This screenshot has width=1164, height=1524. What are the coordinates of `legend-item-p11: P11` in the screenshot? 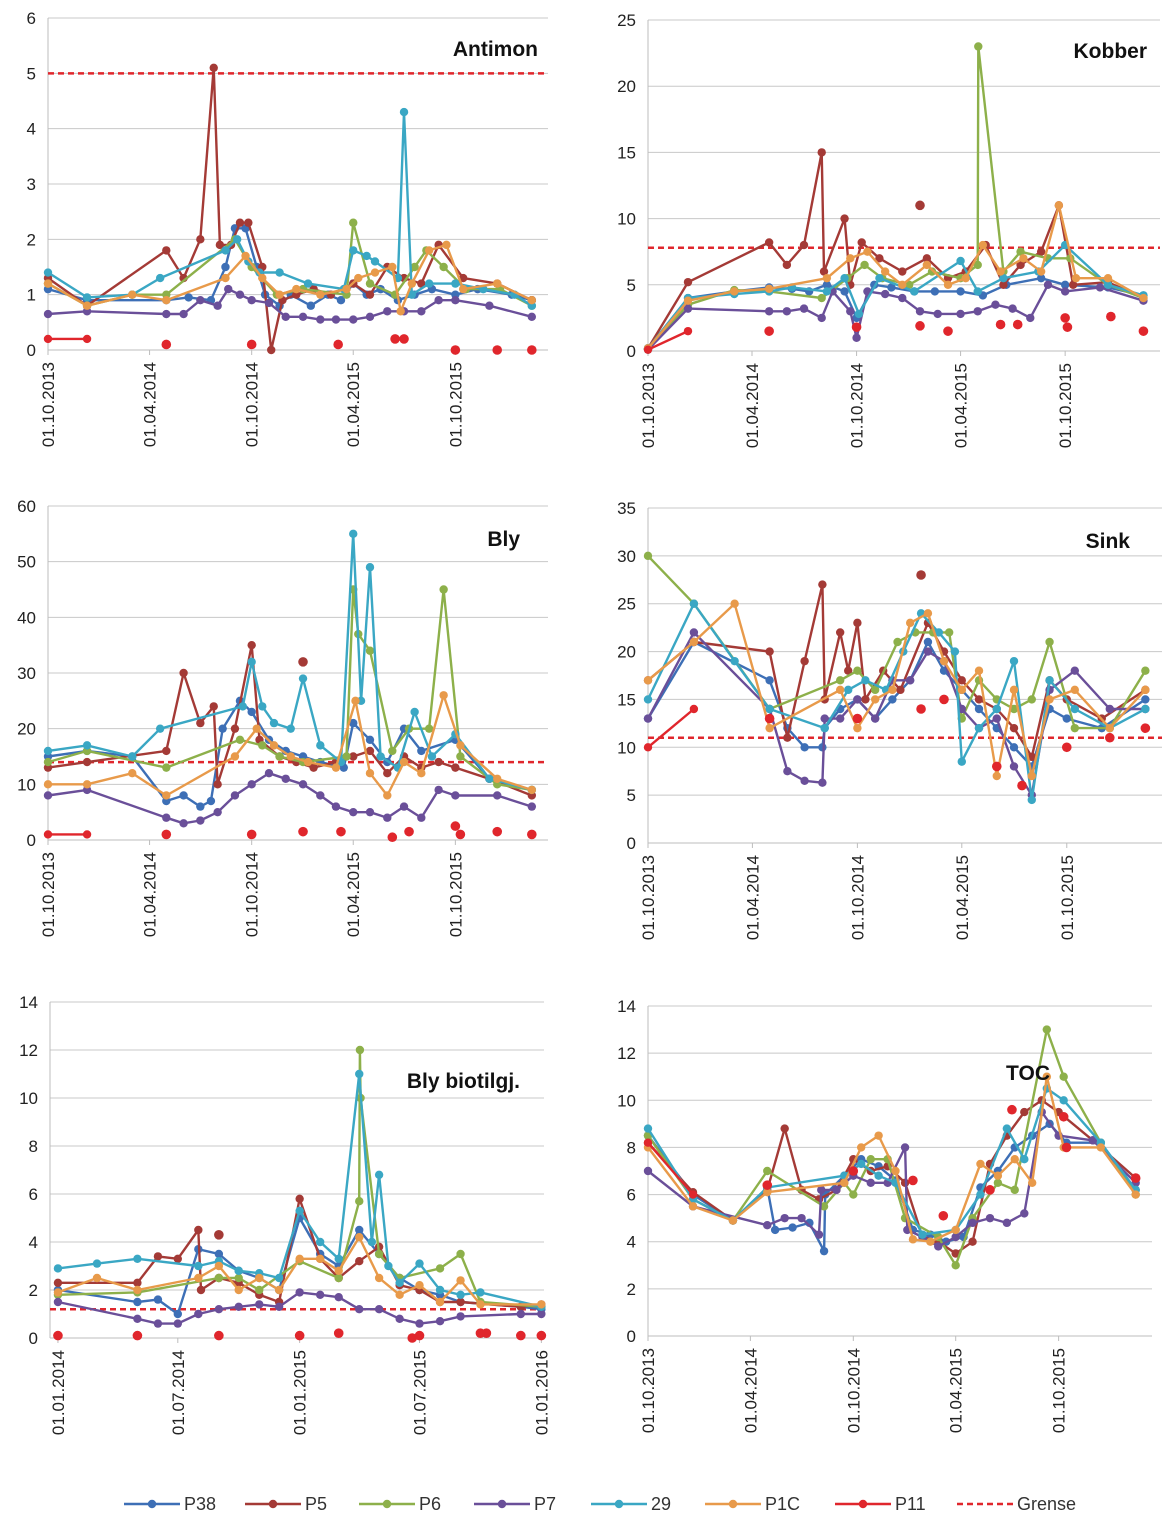 It's located at (880, 1504).